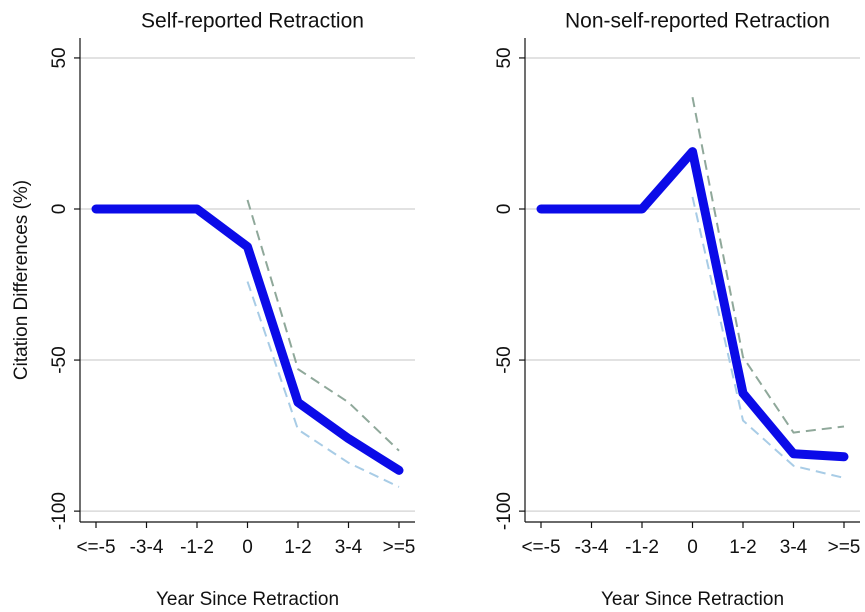 The height and width of the screenshot is (612, 865). I want to click on chart-title: Self-reported Retraction, so click(252, 21).